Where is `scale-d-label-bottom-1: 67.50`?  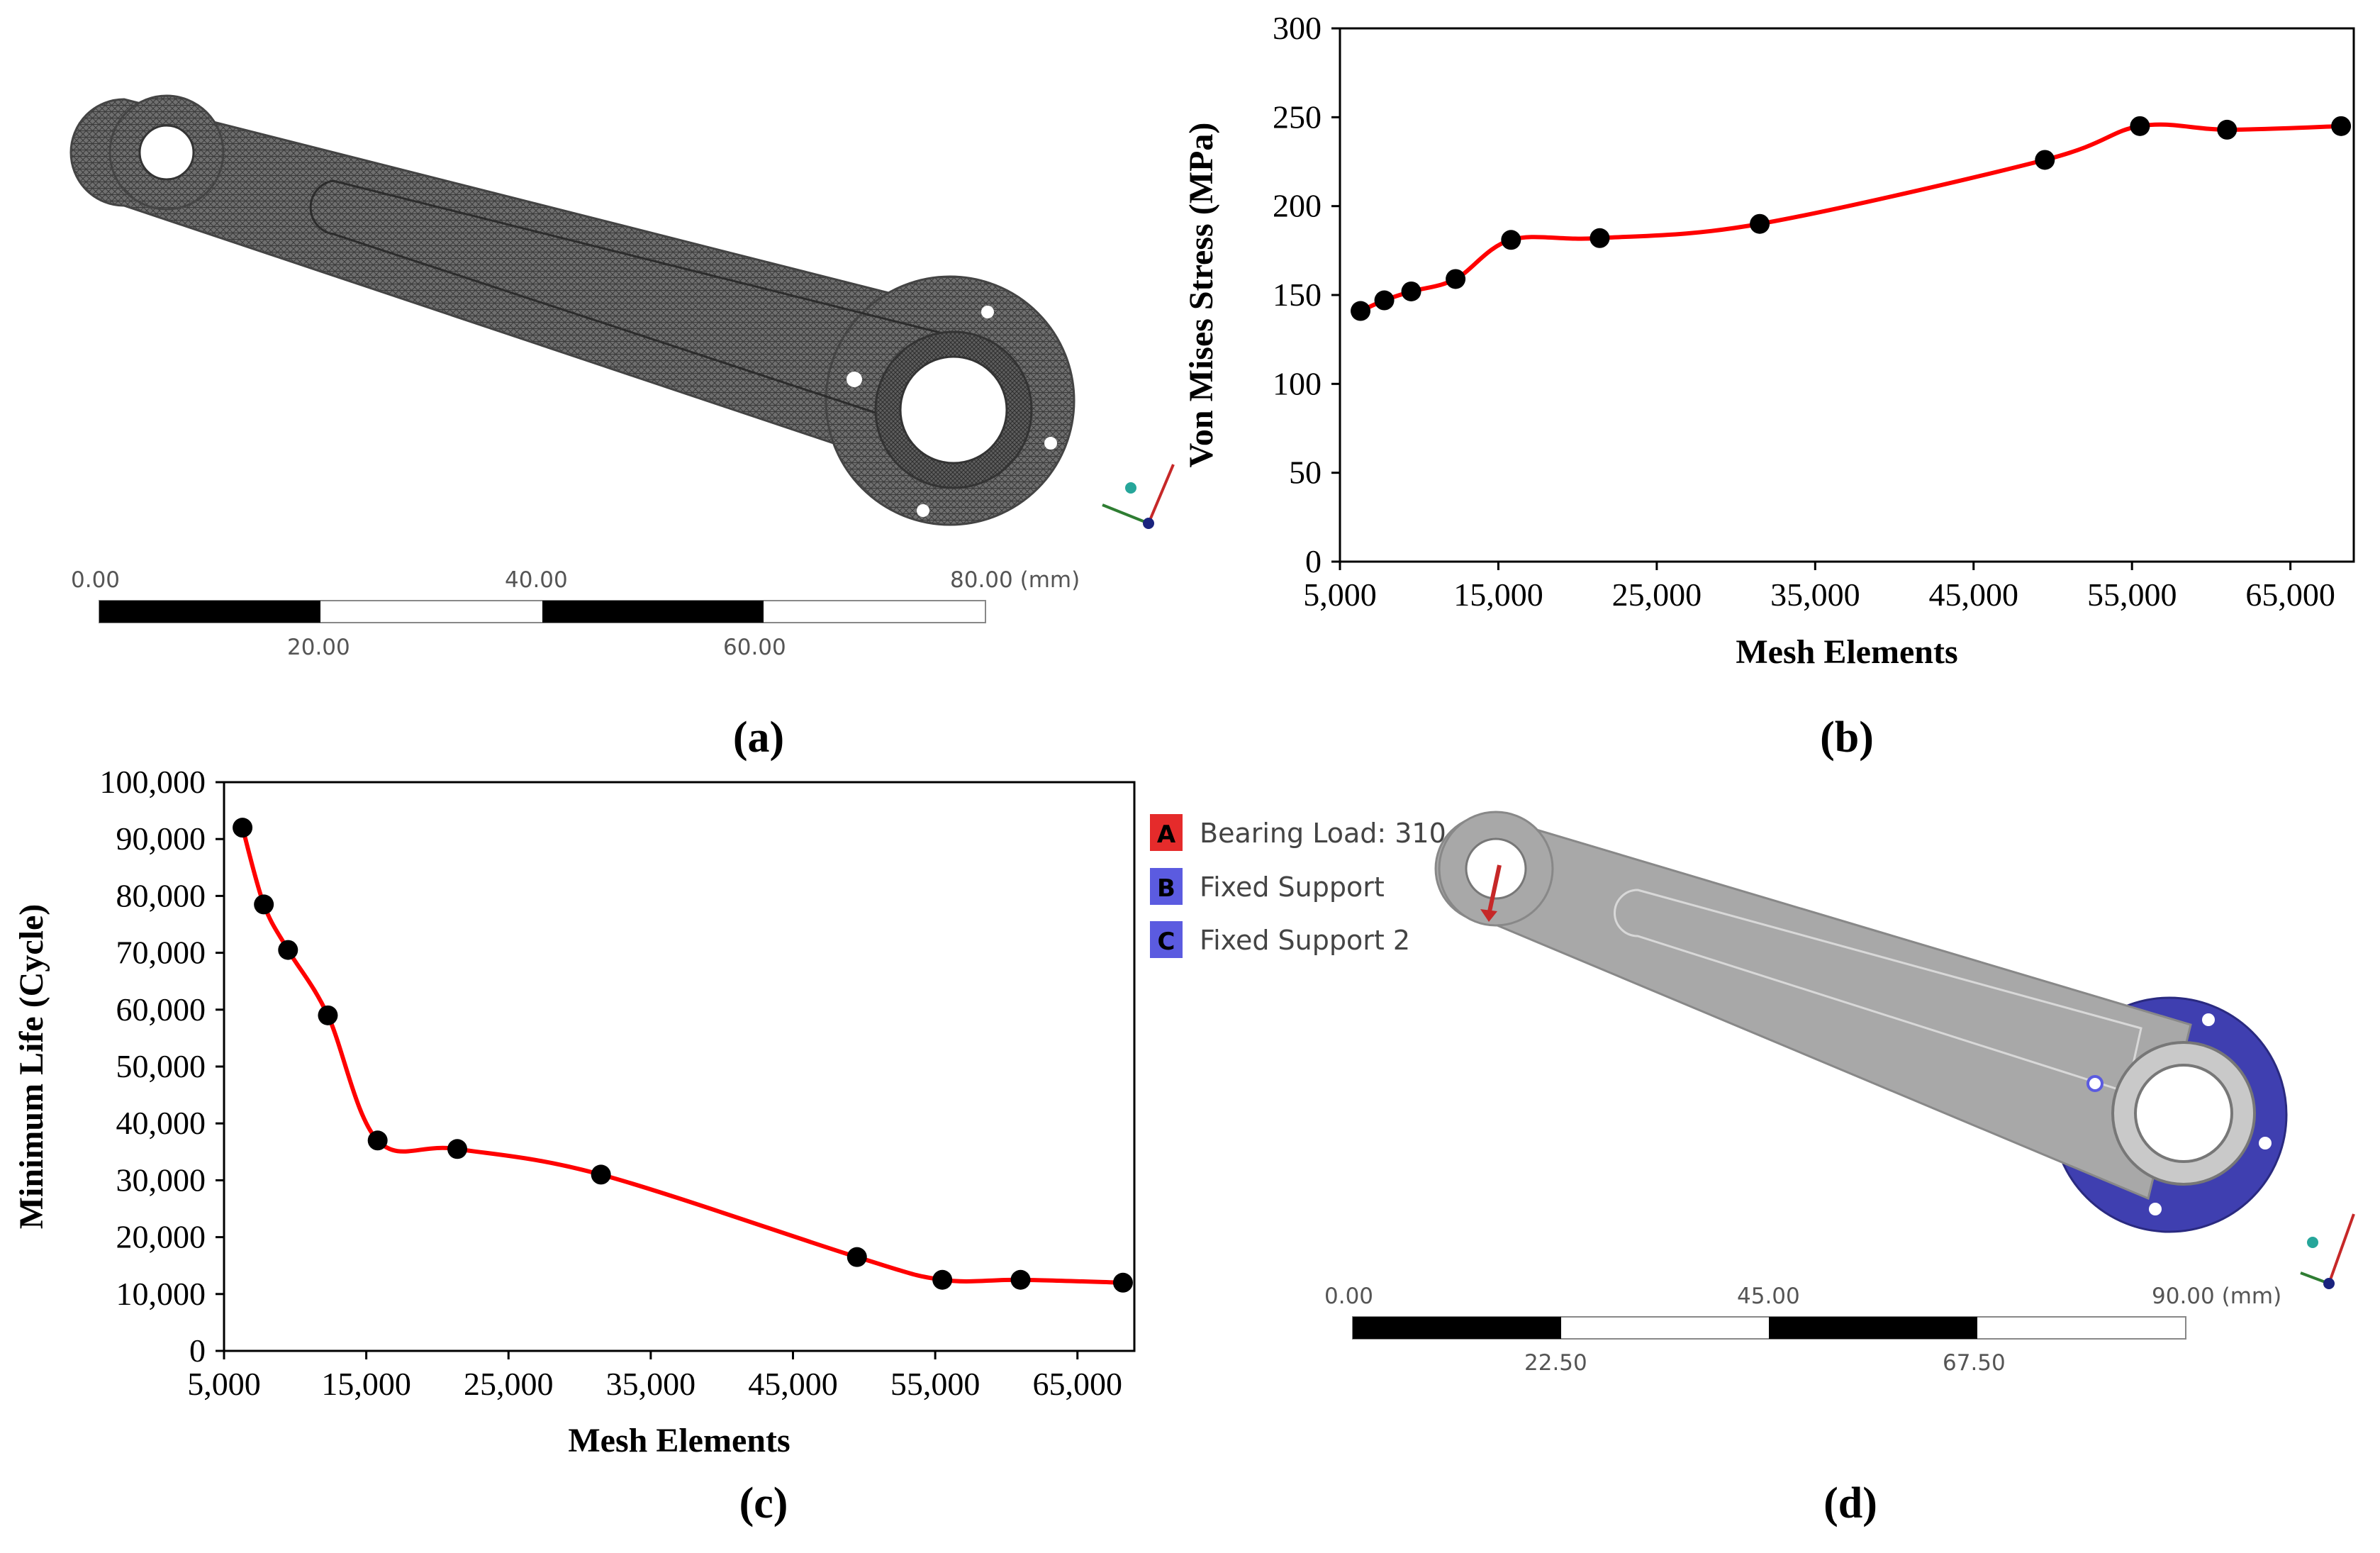 scale-d-label-bottom-1: 67.50 is located at coordinates (1975, 1363).